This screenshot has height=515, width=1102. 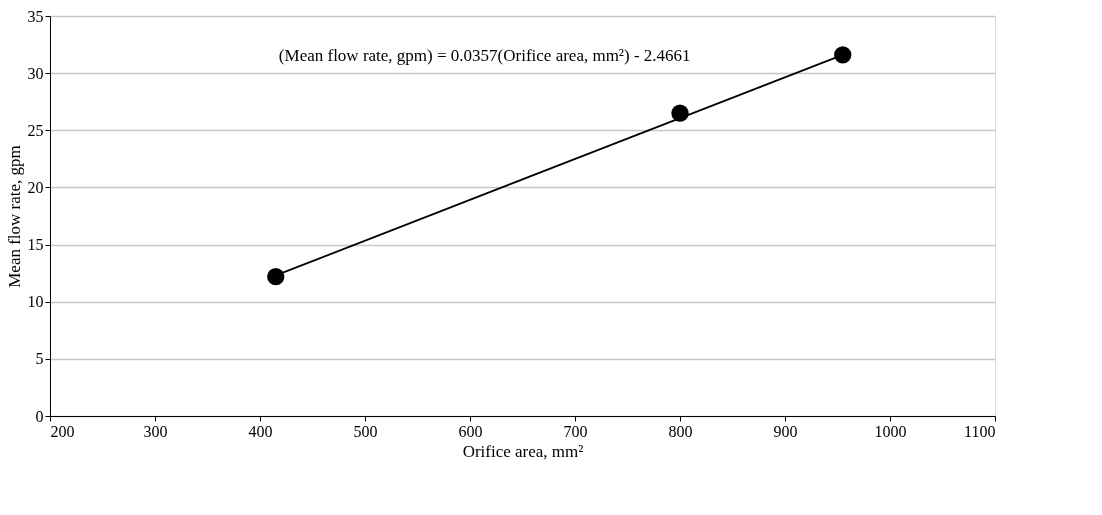 I want to click on y-tick-label: 5, so click(x=39, y=359).